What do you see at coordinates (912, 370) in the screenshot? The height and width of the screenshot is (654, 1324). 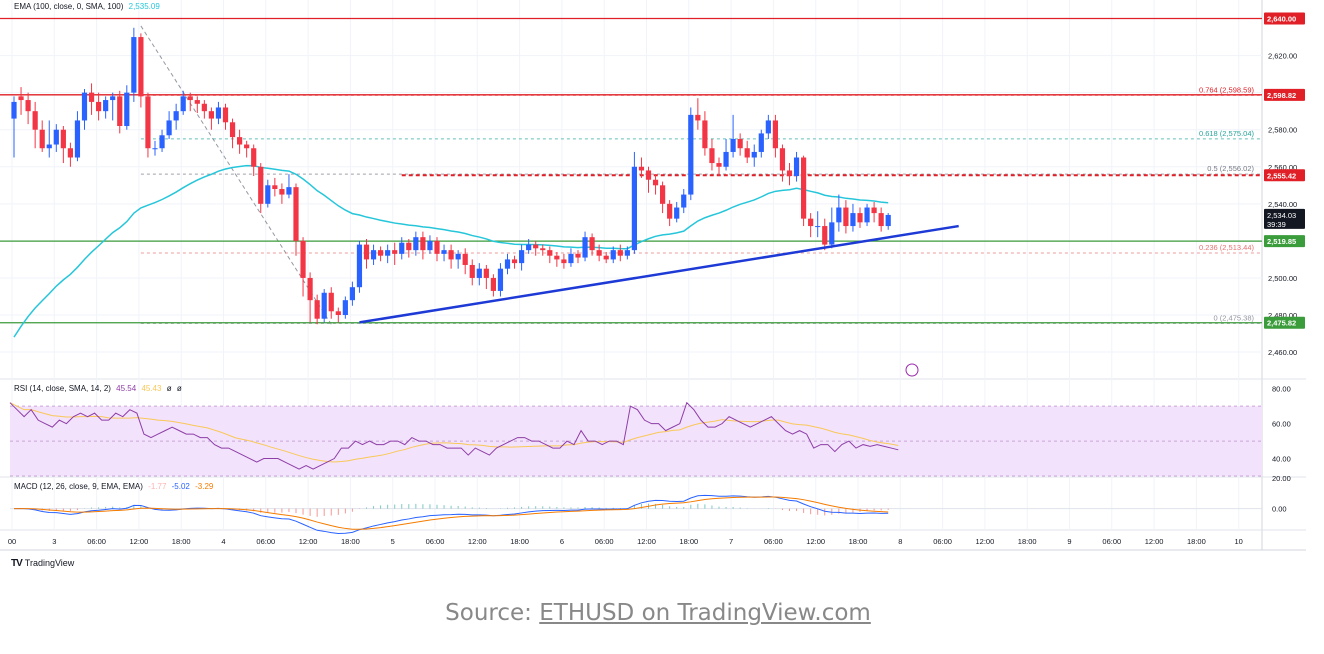 I see `replay-icon` at bounding box center [912, 370].